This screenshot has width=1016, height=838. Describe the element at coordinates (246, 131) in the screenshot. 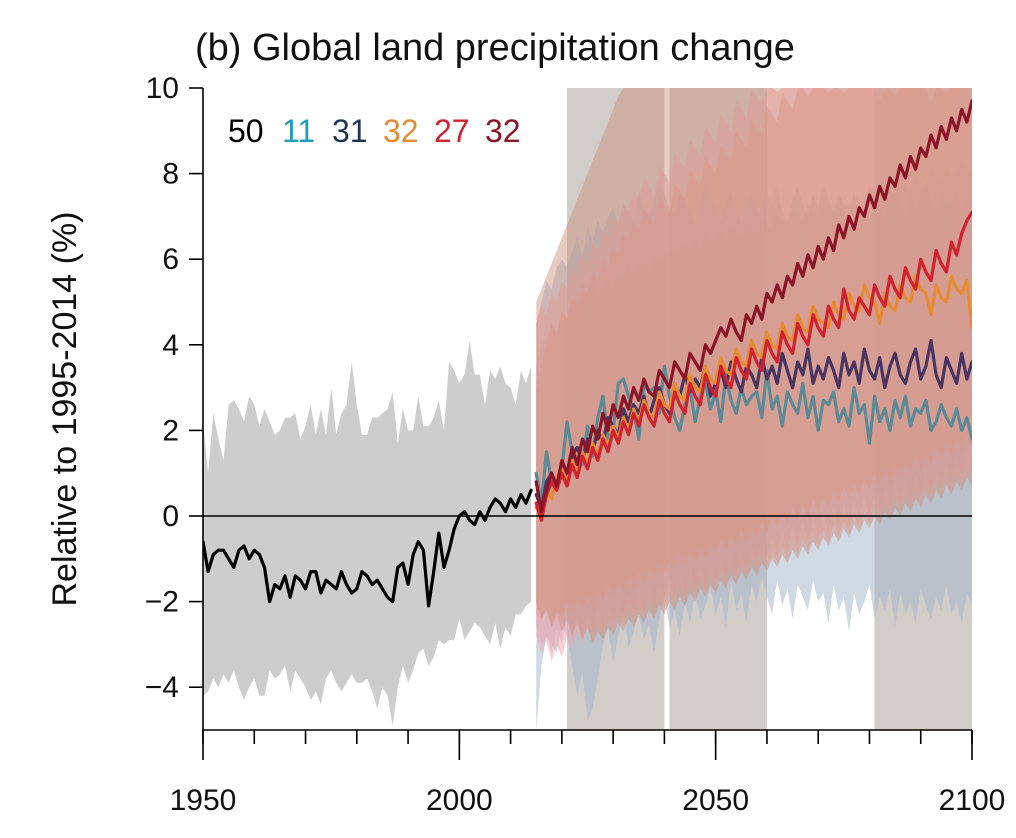

I see `legend-count-1: 50` at that location.